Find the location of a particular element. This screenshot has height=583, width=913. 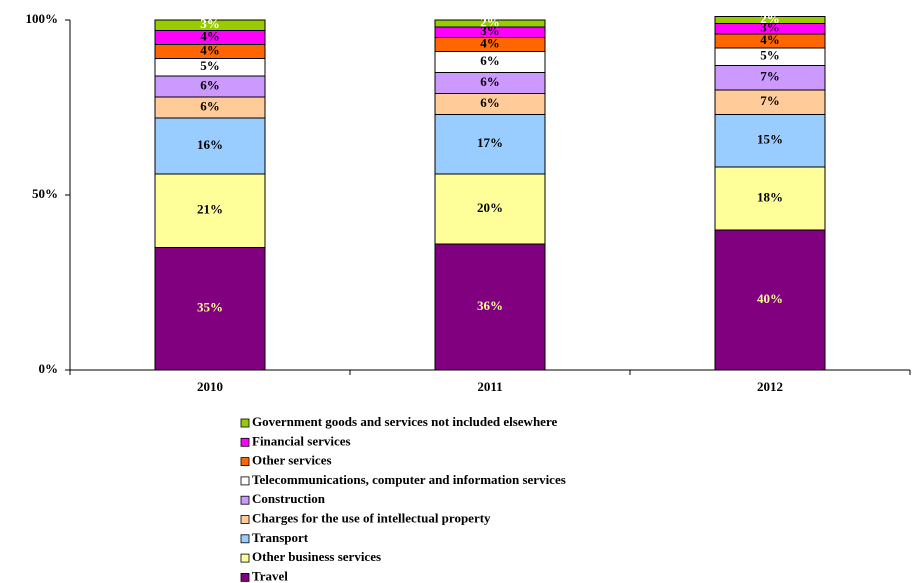

y-tick-label: 0% is located at coordinates (49, 368).